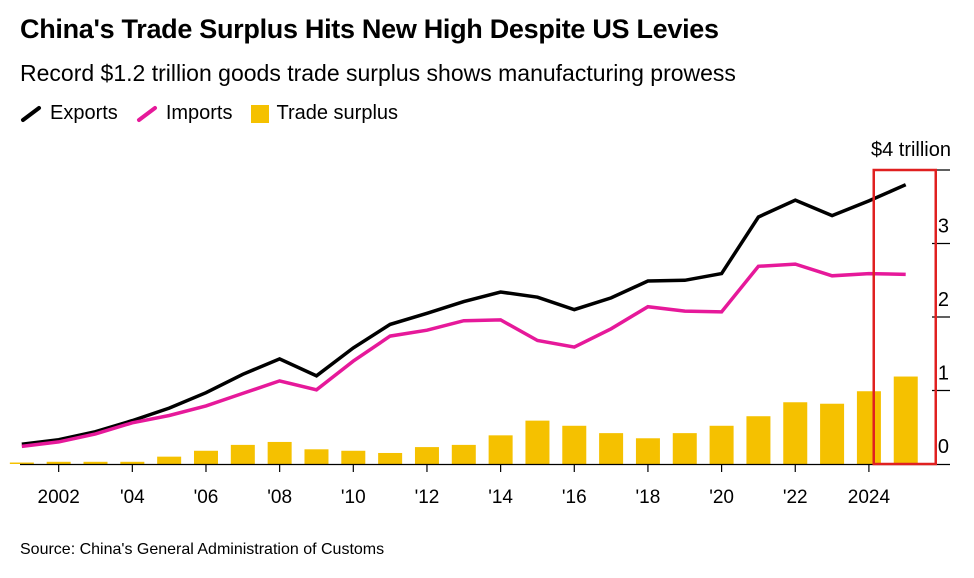 The height and width of the screenshot is (578, 974). I want to click on x-tick-label-2008: '08, so click(279, 497).